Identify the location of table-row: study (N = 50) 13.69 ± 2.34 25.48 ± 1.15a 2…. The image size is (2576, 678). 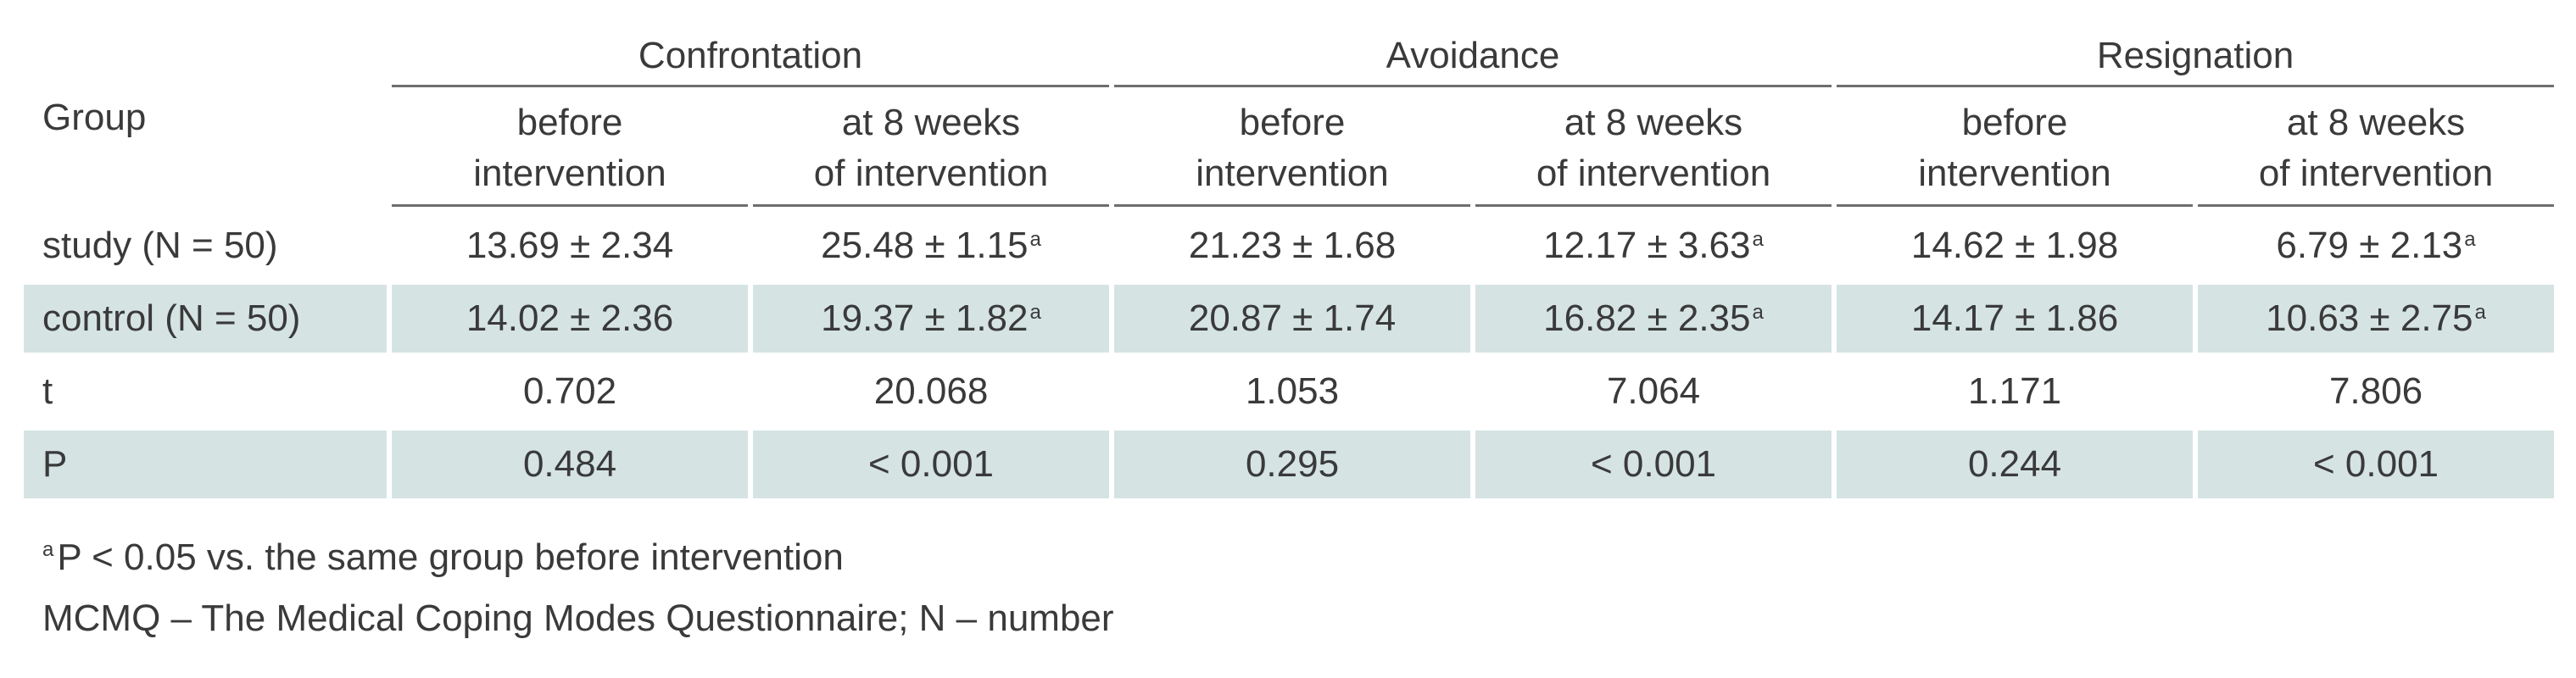
(1289, 246).